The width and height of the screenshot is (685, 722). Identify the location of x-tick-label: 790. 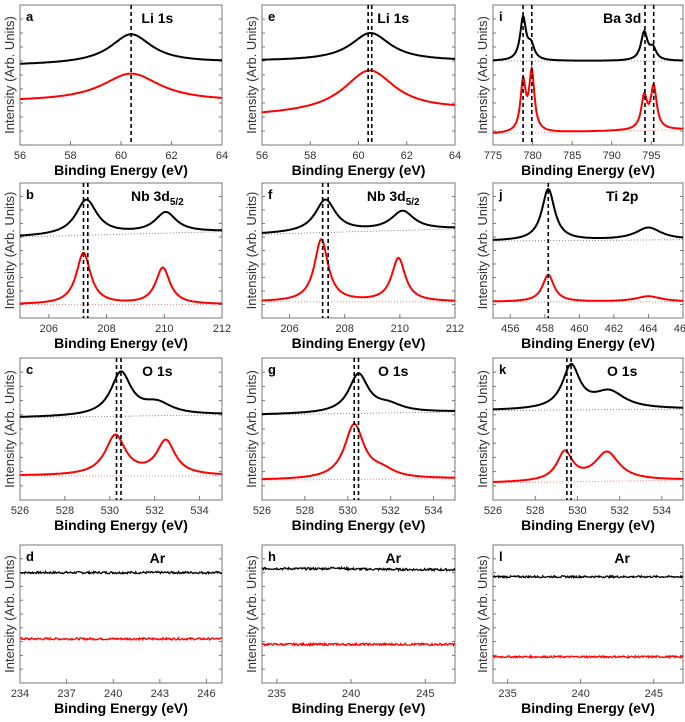
(612, 156).